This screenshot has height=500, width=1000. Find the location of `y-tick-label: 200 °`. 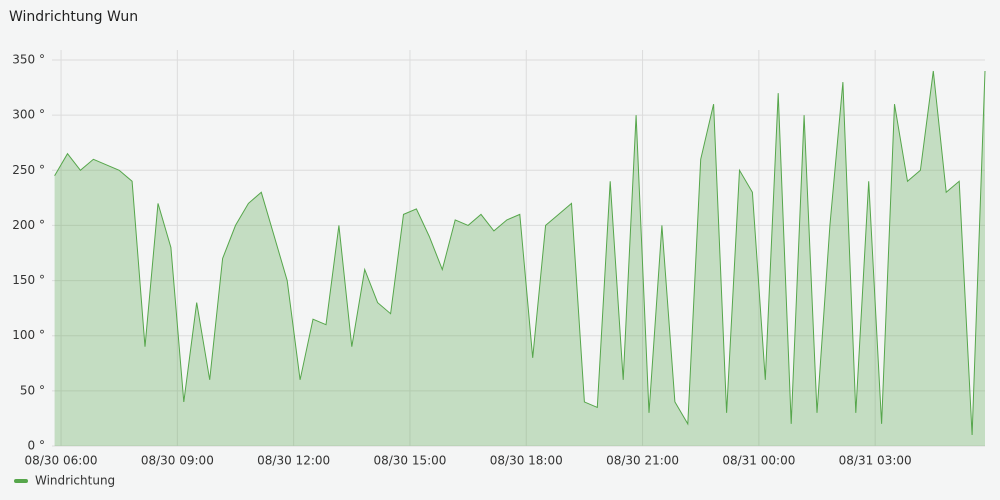

y-tick-label: 200 ° is located at coordinates (28, 225).